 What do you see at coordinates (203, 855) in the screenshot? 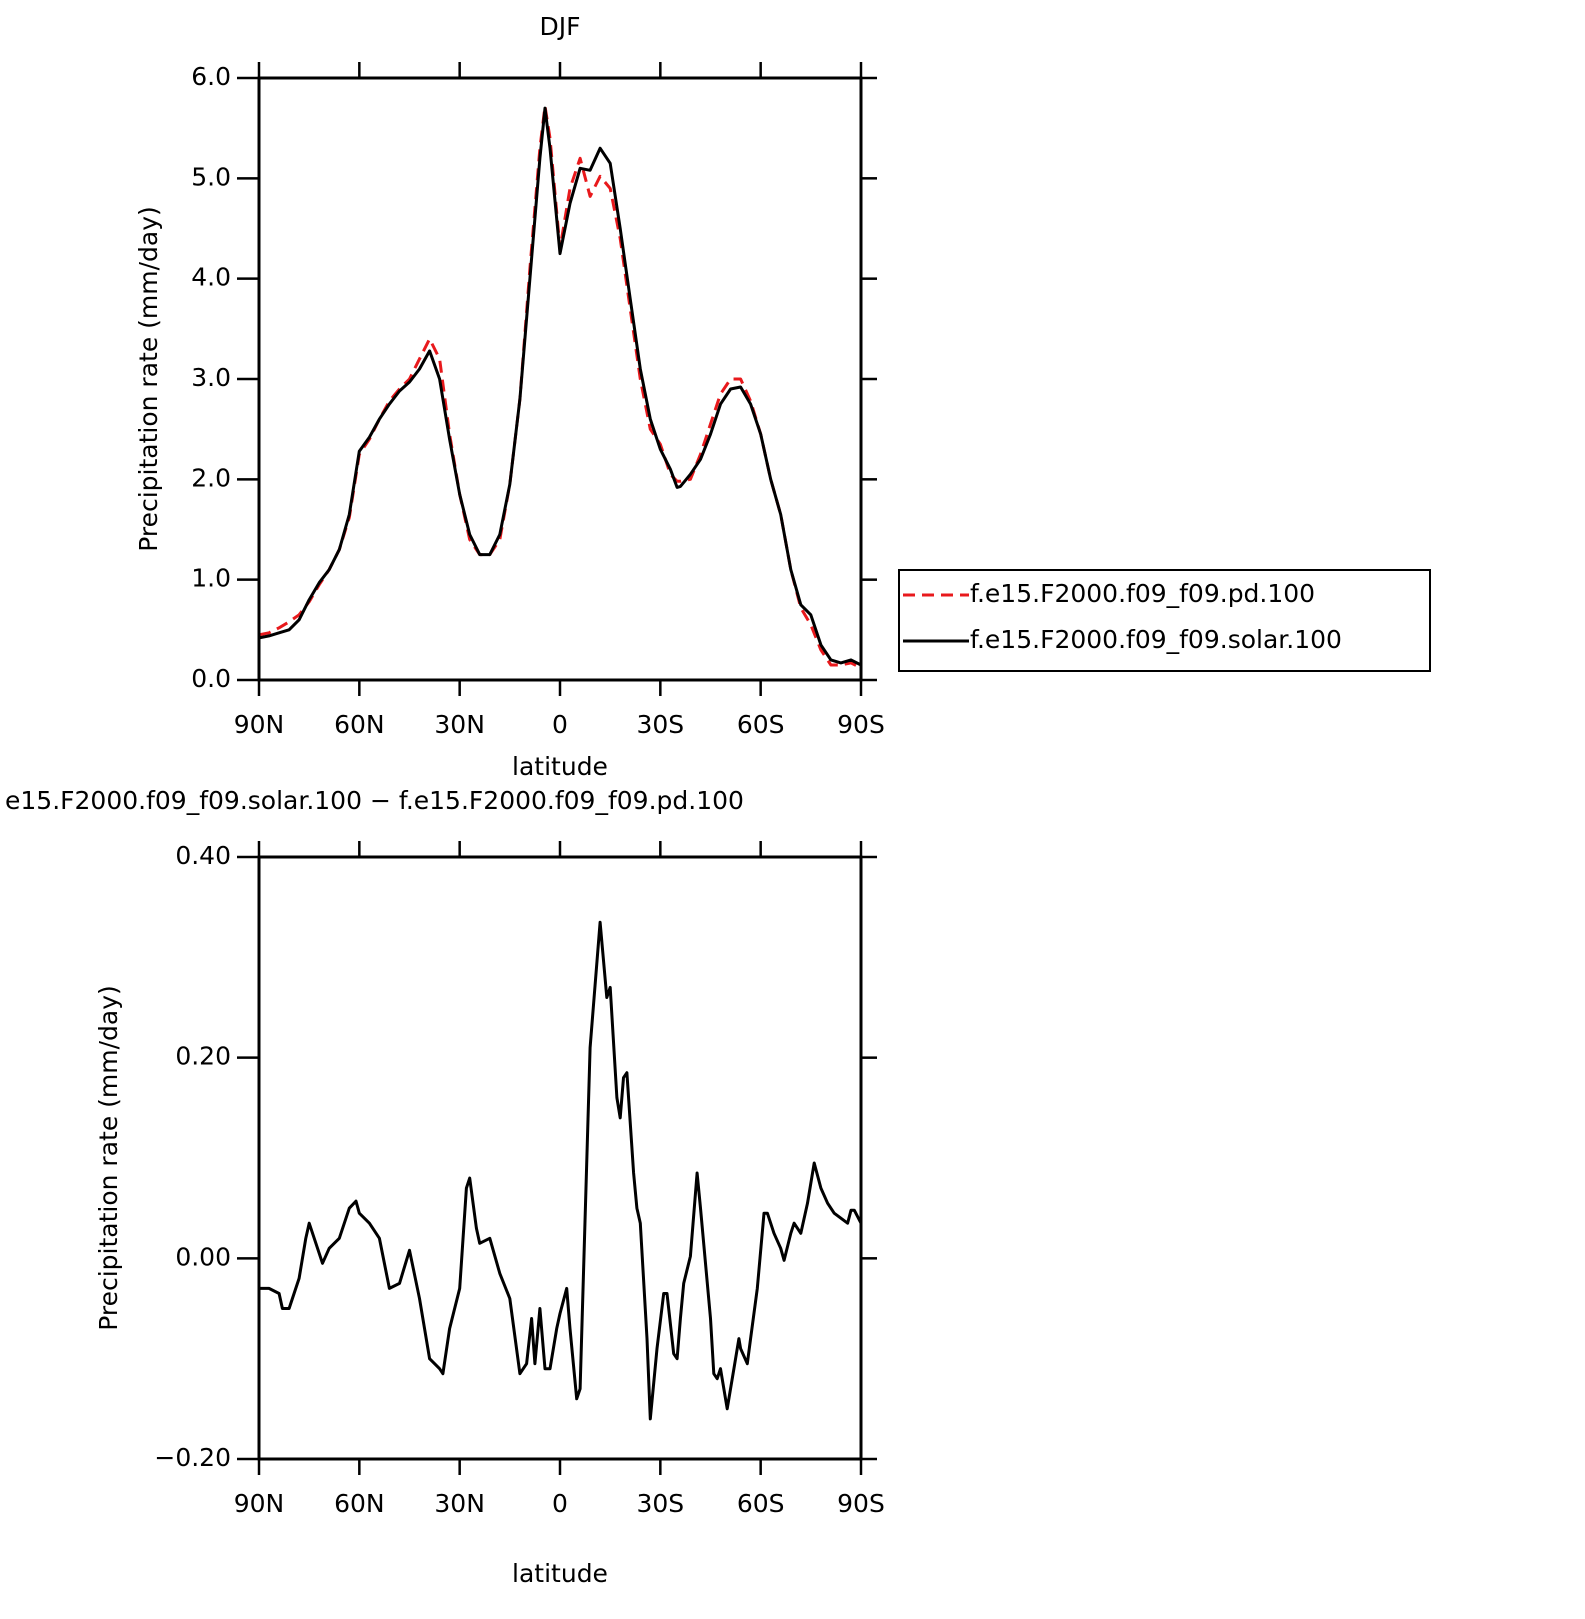
I see `y-tick-label: 0.40` at bounding box center [203, 855].